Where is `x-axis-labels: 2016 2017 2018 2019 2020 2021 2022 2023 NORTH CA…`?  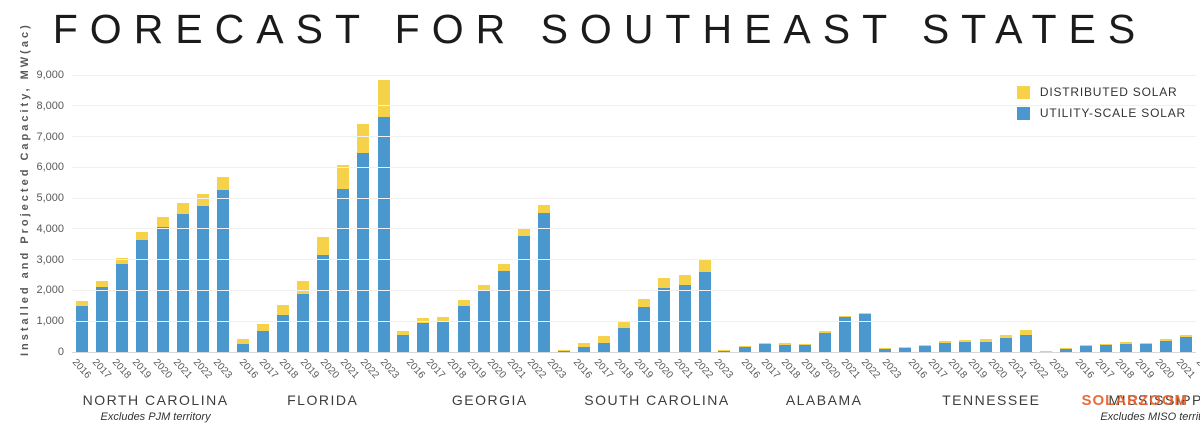
x-axis-labels: 2016 2017 2018 2019 2020 2021 2022 2023 NORTH CA… is located at coordinates (635, 388).